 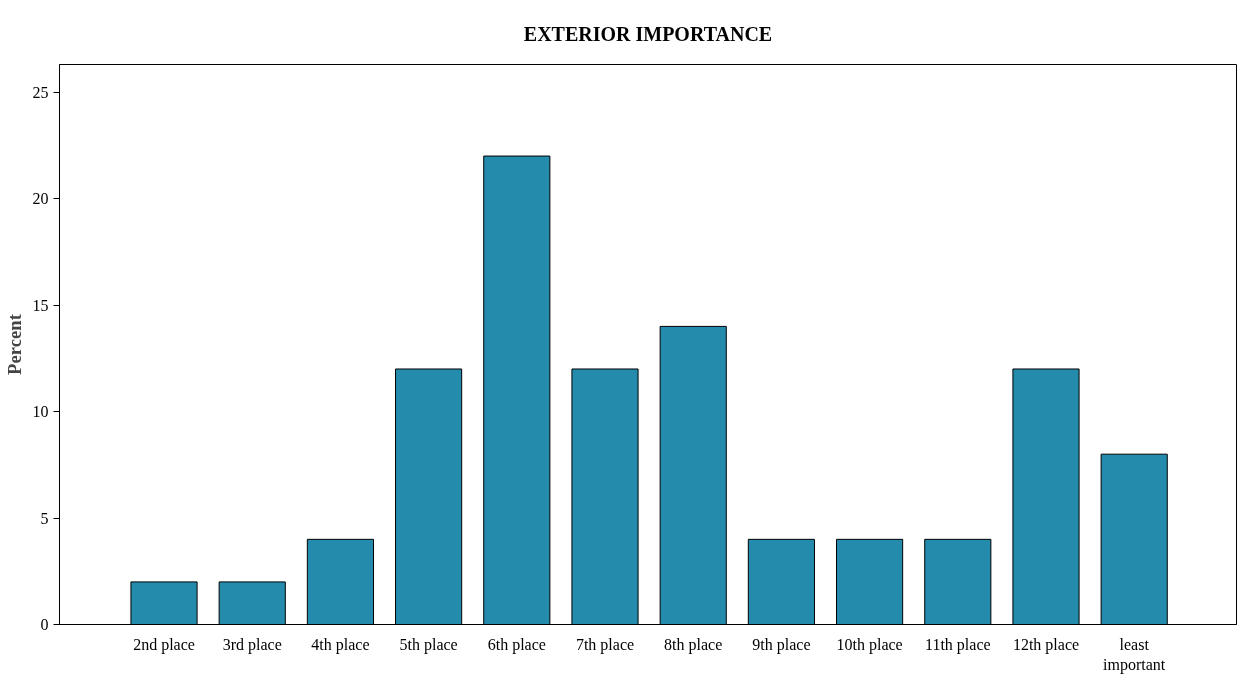 What do you see at coordinates (648, 33) in the screenshot?
I see `chart-title: EXTERIOR IMPORTANCE` at bounding box center [648, 33].